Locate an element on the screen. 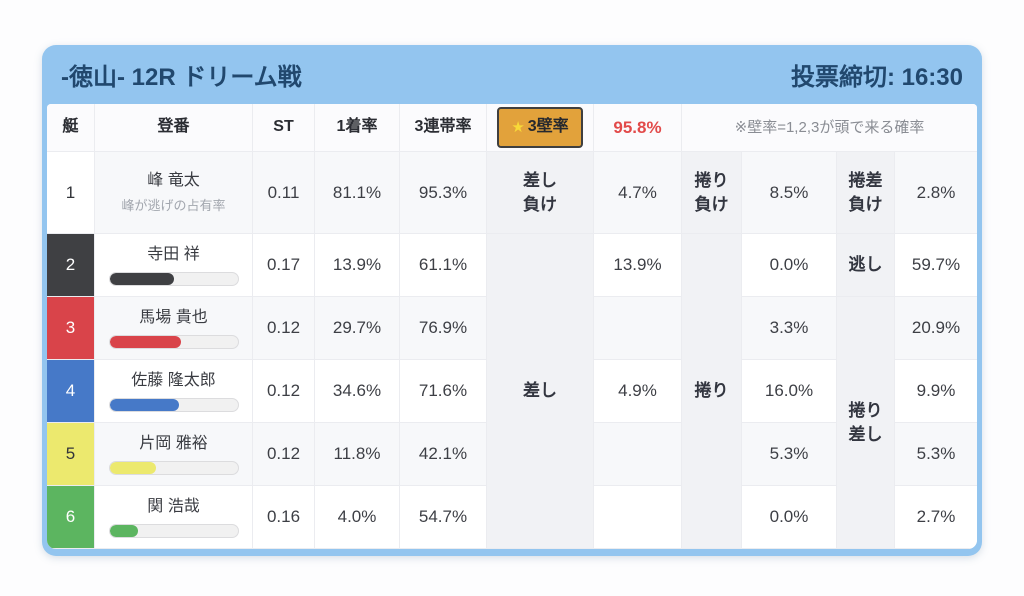  wall-rate-note: ※壁率=1,2,3が頭で来る確率 is located at coordinates (829, 127).